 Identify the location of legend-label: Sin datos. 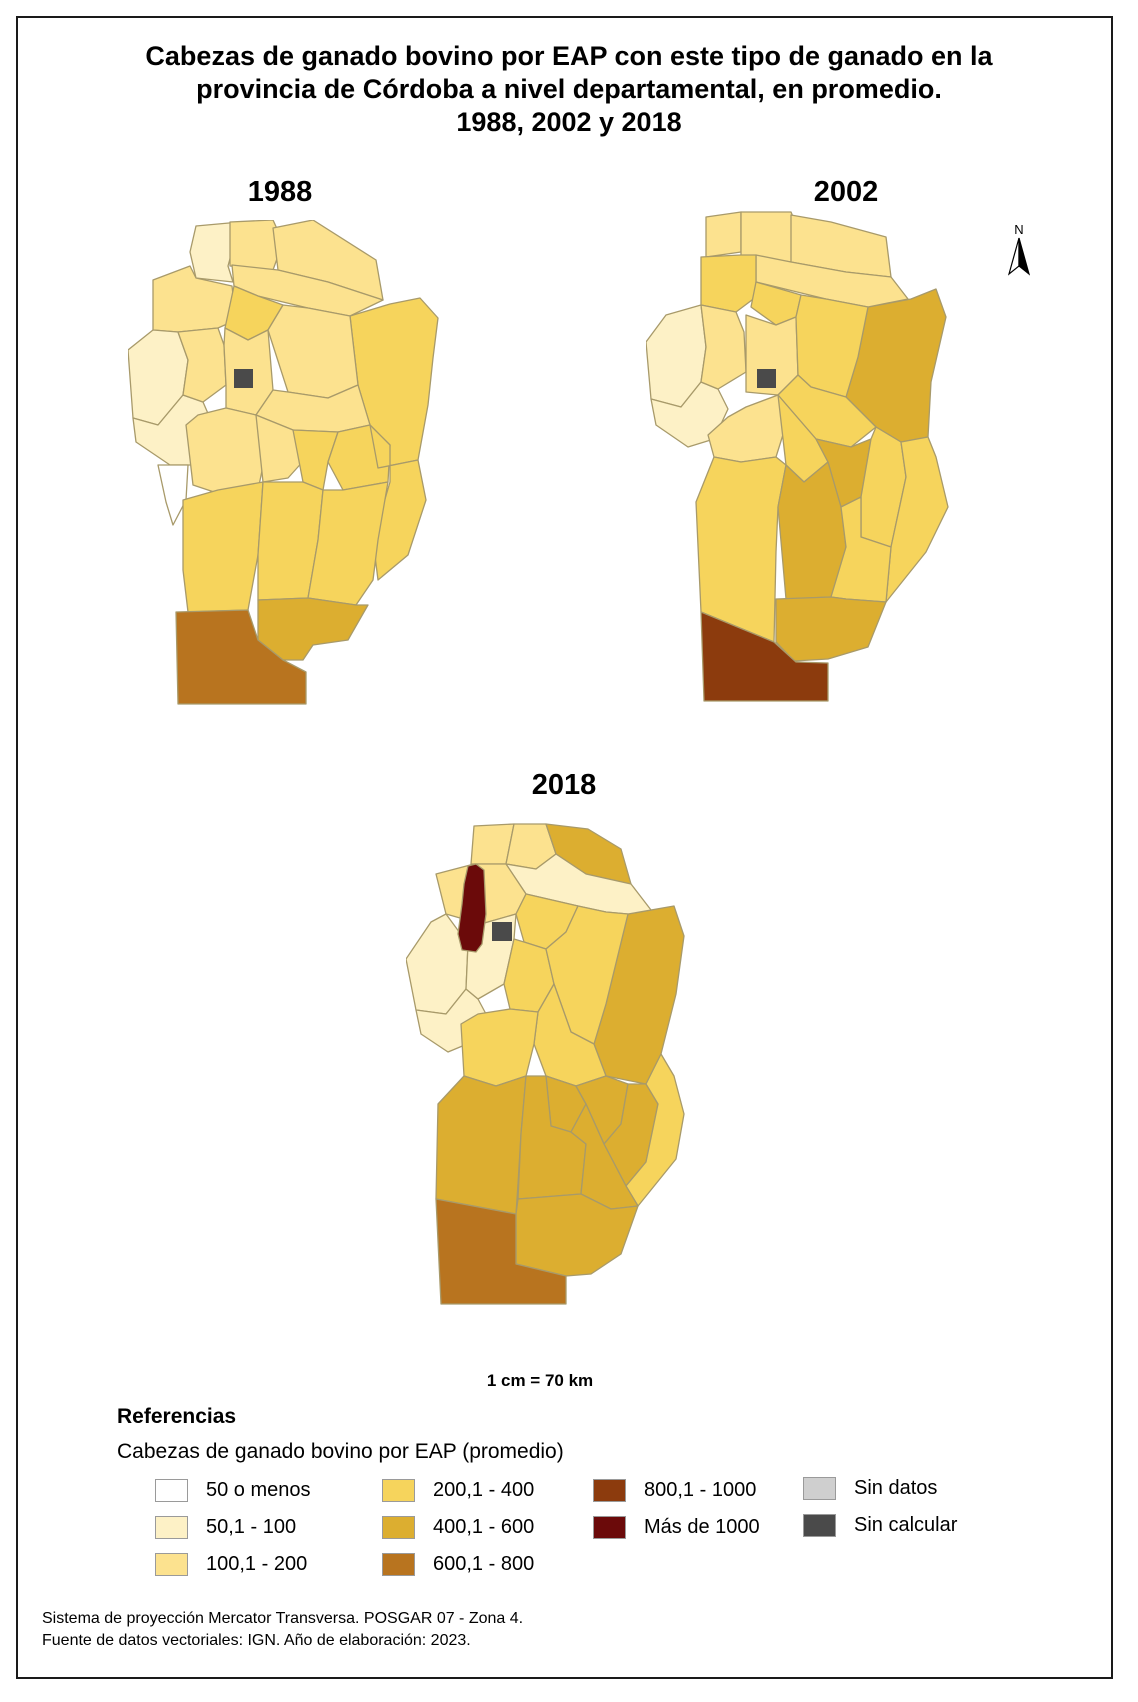
(896, 1488).